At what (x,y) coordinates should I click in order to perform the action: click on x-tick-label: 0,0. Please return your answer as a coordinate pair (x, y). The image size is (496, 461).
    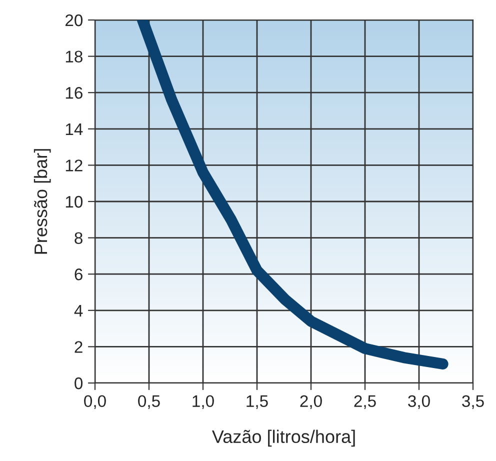
    Looking at the image, I should click on (95, 402).